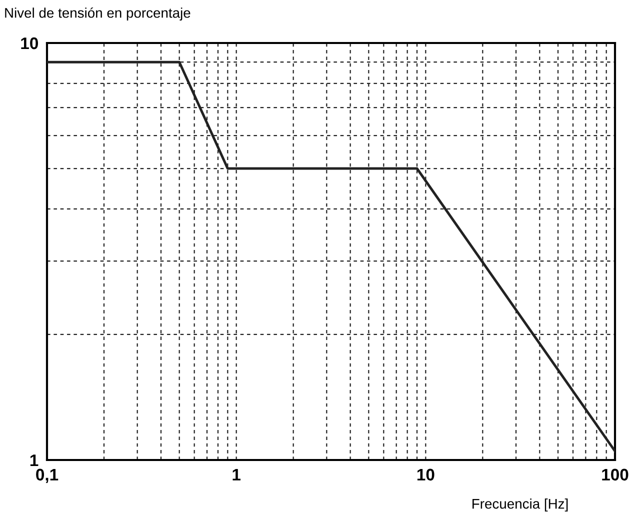 This screenshot has width=632, height=514. I want to click on x-tick-label: 10, so click(425, 474).